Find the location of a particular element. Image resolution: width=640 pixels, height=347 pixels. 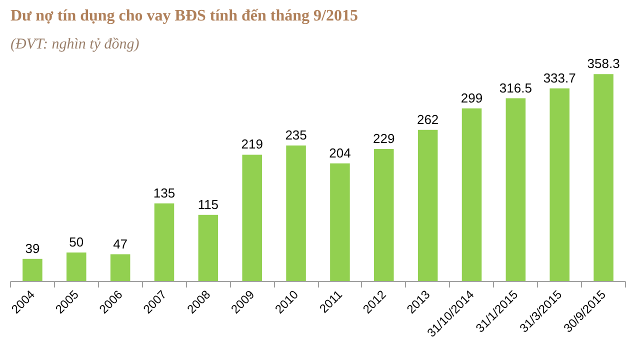

data-label: 135 is located at coordinates (164, 192).